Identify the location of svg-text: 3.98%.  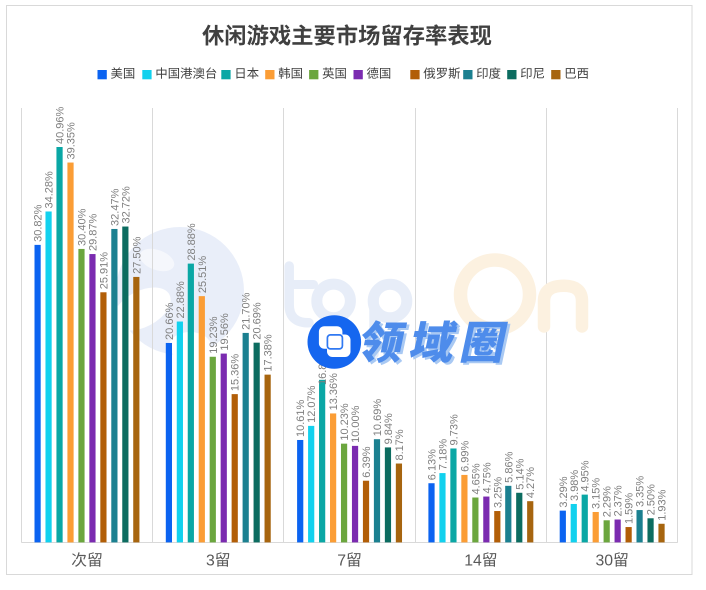
(575, 485).